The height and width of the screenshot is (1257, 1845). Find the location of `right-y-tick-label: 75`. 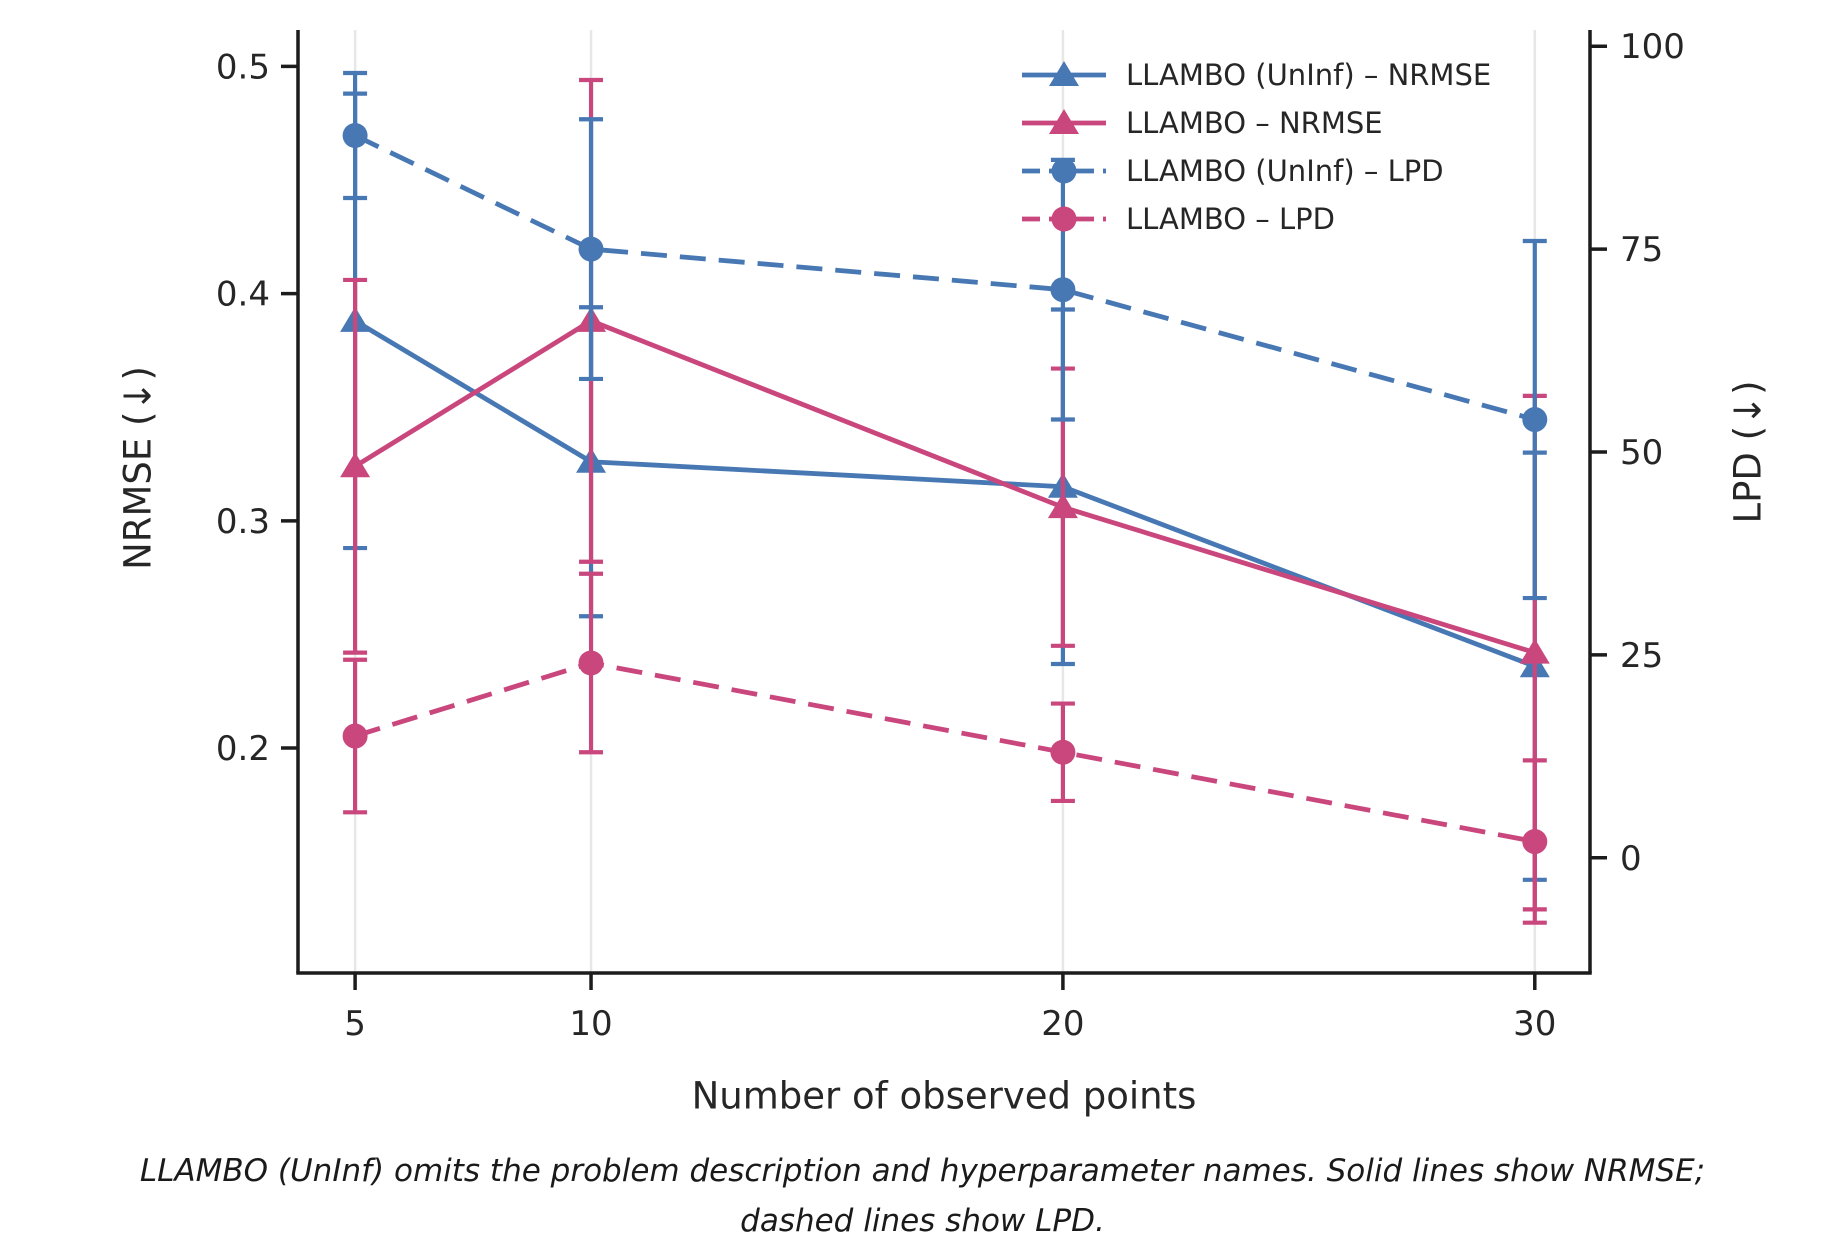

right-y-tick-label: 75 is located at coordinates (1641, 250).